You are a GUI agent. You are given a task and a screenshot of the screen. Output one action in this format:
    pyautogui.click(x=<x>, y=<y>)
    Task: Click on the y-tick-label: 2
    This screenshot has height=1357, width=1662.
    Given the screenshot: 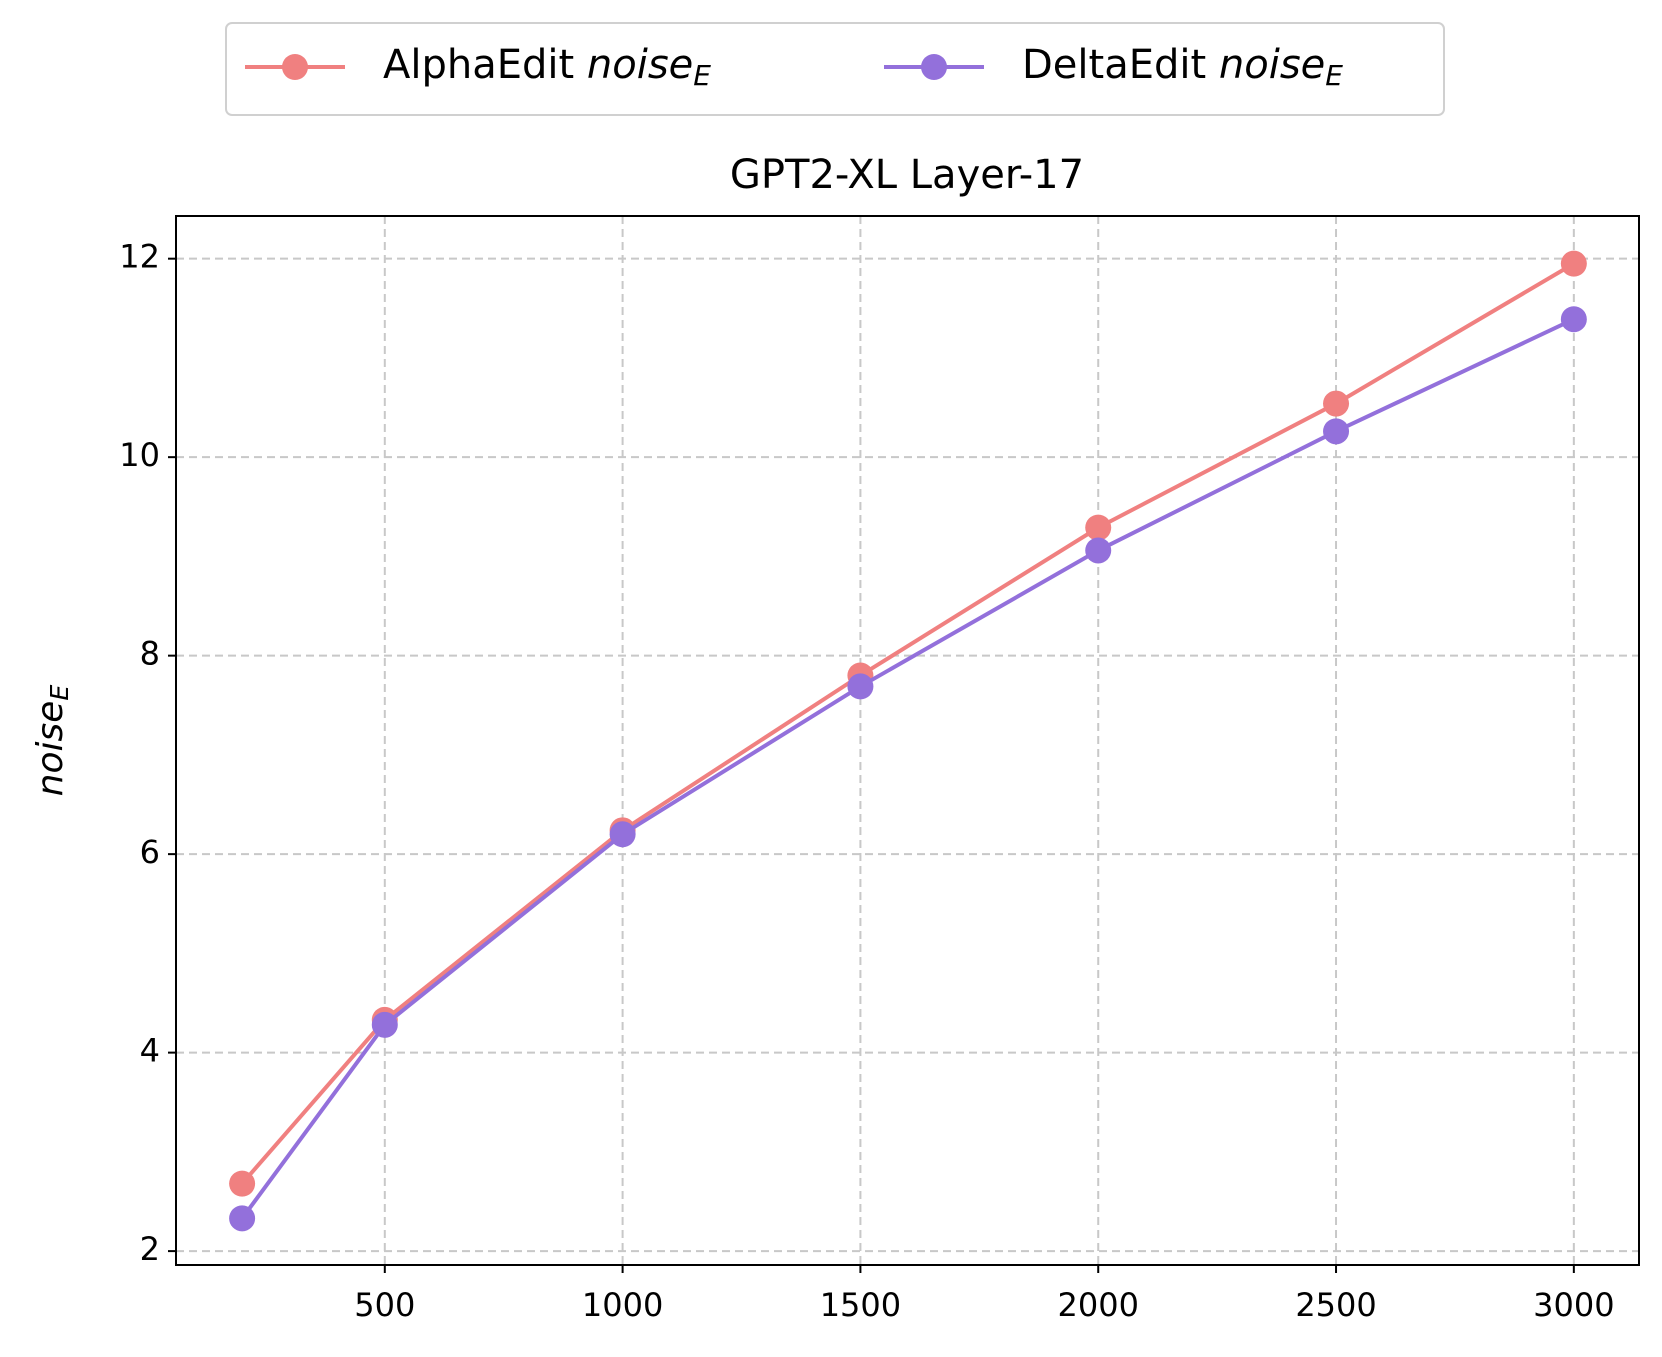 What is the action you would take?
    pyautogui.click(x=150, y=1249)
    